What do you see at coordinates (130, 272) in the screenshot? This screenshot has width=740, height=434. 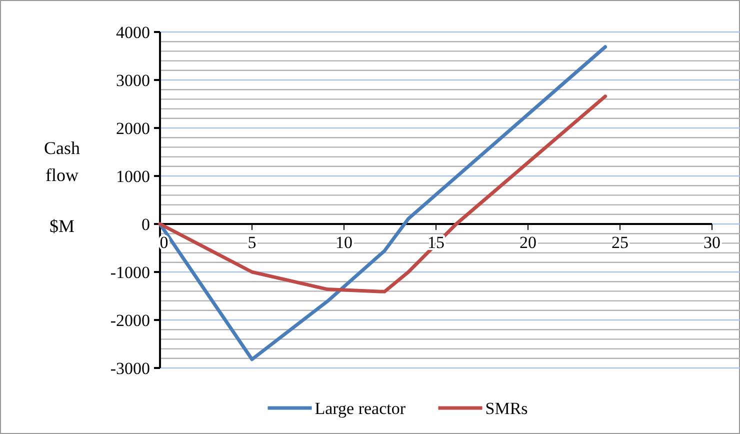 I see `y-tick-label: -1000` at bounding box center [130, 272].